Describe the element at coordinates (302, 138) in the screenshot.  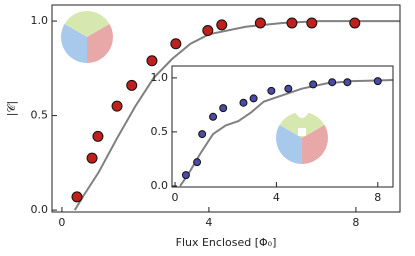
I see `pie-icon-inset` at that location.